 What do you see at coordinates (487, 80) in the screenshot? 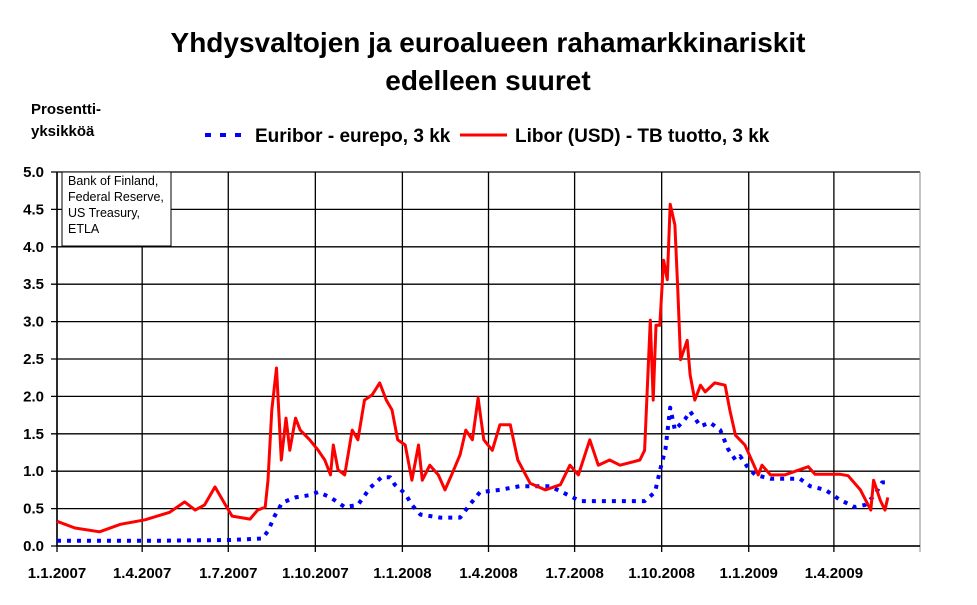
I see `chart-title-line-2: edelleen suuret` at bounding box center [487, 80].